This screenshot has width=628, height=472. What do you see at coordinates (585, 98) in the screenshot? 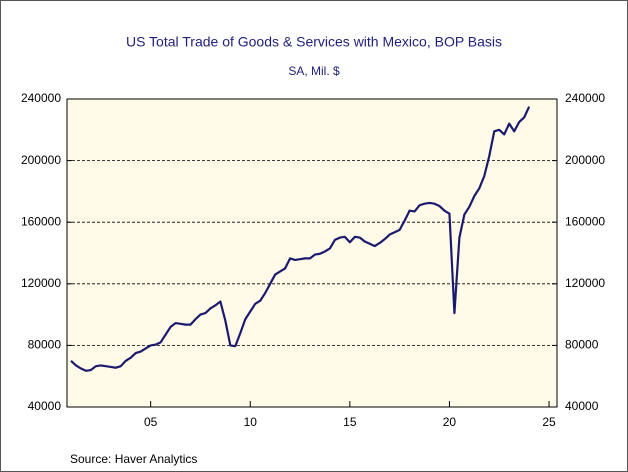
I see `y2-tick-label: 240000` at bounding box center [585, 98].